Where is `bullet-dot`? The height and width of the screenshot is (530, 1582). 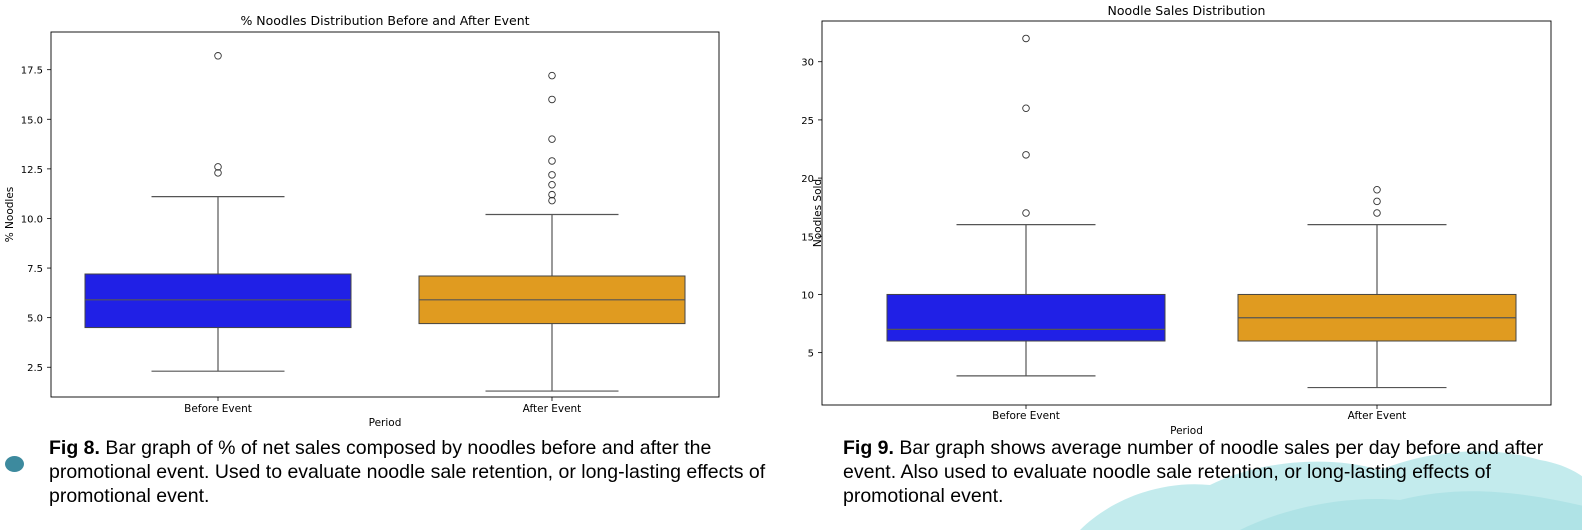 bullet-dot is located at coordinates (14, 464).